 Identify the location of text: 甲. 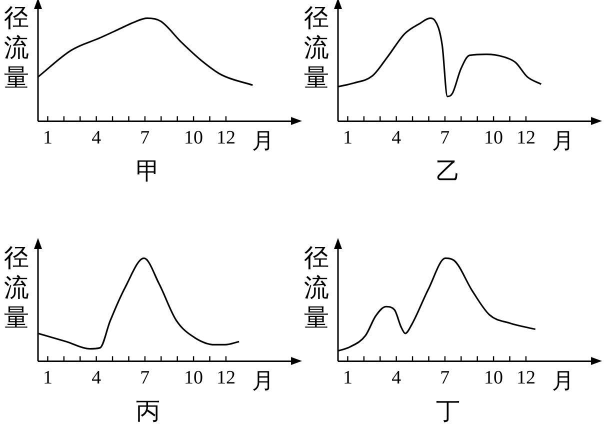
(148, 172).